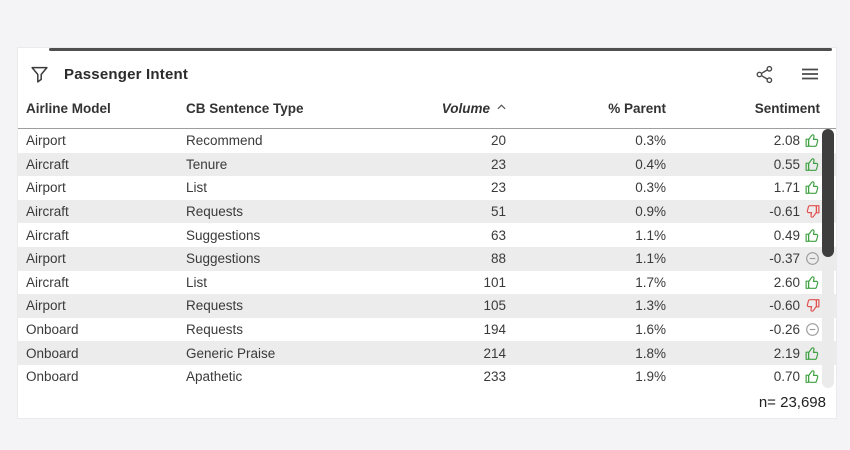  What do you see at coordinates (743, 235) in the screenshot?
I see `cell-sentiment: 0.49` at bounding box center [743, 235].